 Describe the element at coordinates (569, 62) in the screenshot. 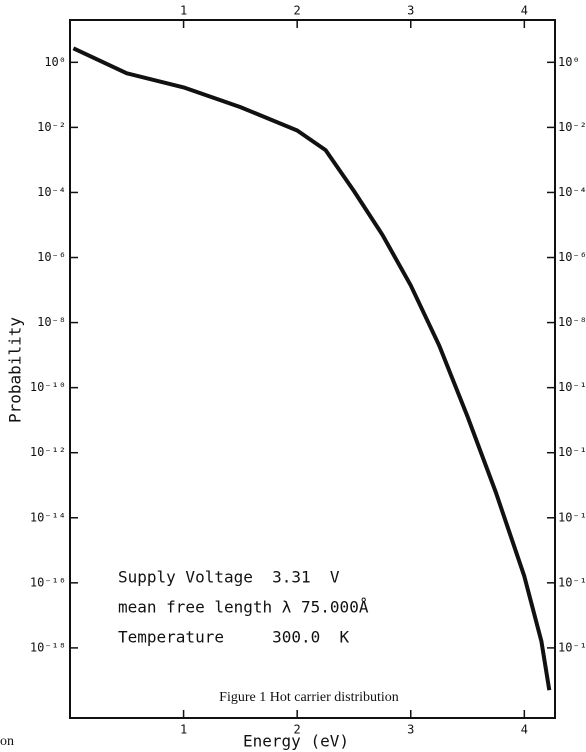

I see `y-tick-label-right: 10⁰` at that location.